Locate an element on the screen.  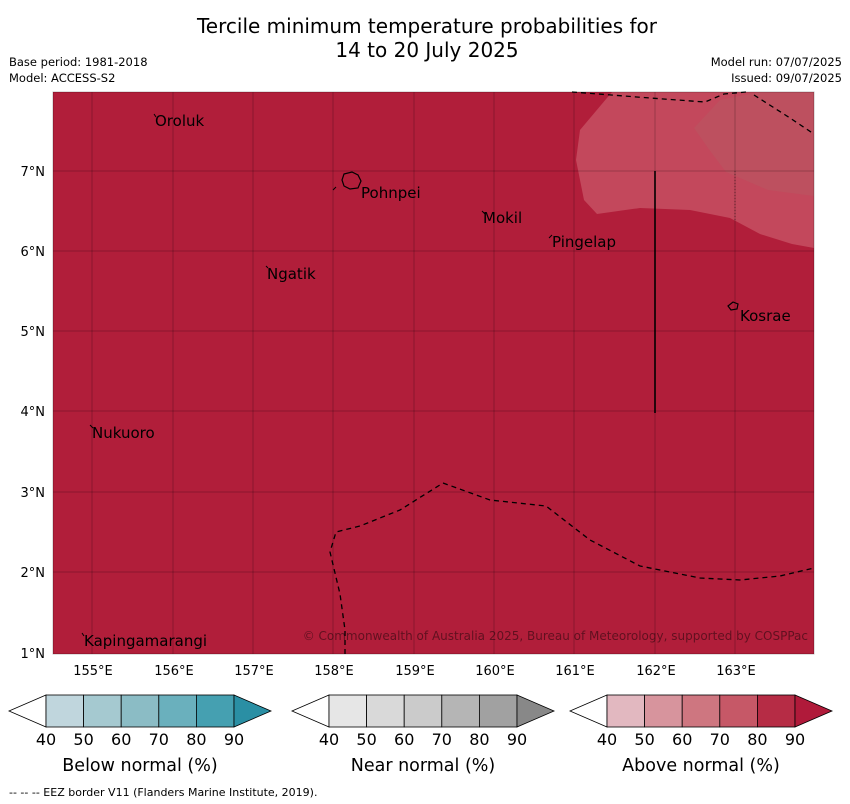
lat-tick-1: 1°N is located at coordinates (33, 654).